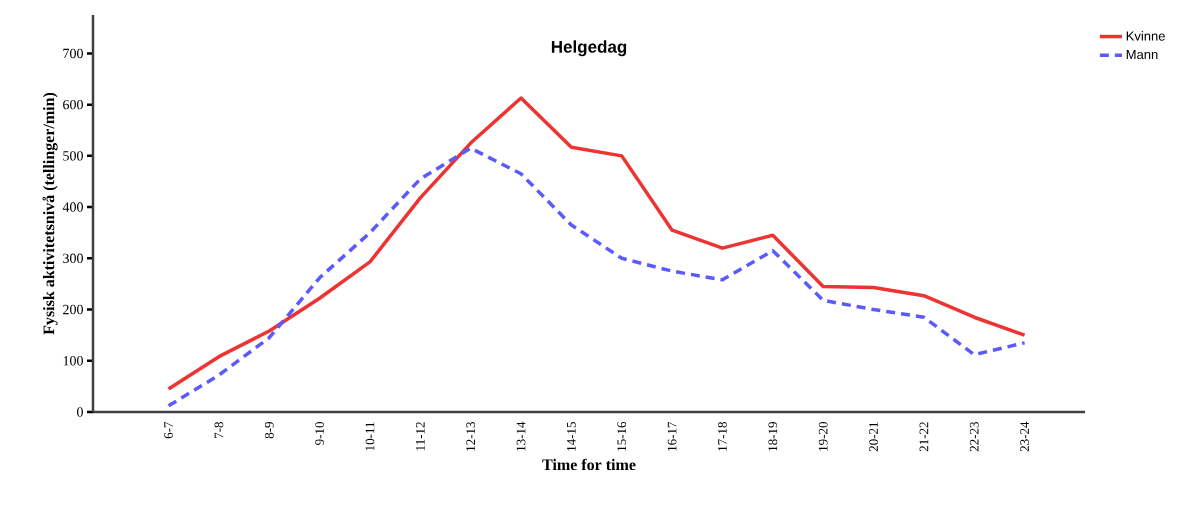  What do you see at coordinates (1142, 55) in the screenshot?
I see `legend-label: Mann` at bounding box center [1142, 55].